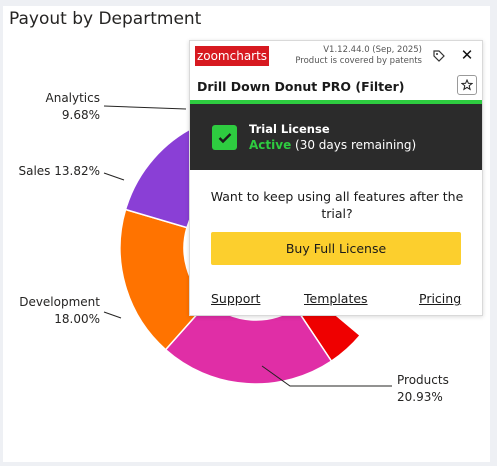 The width and height of the screenshot is (497, 466). What do you see at coordinates (439, 56) in the screenshot?
I see `tag-icon` at bounding box center [439, 56].